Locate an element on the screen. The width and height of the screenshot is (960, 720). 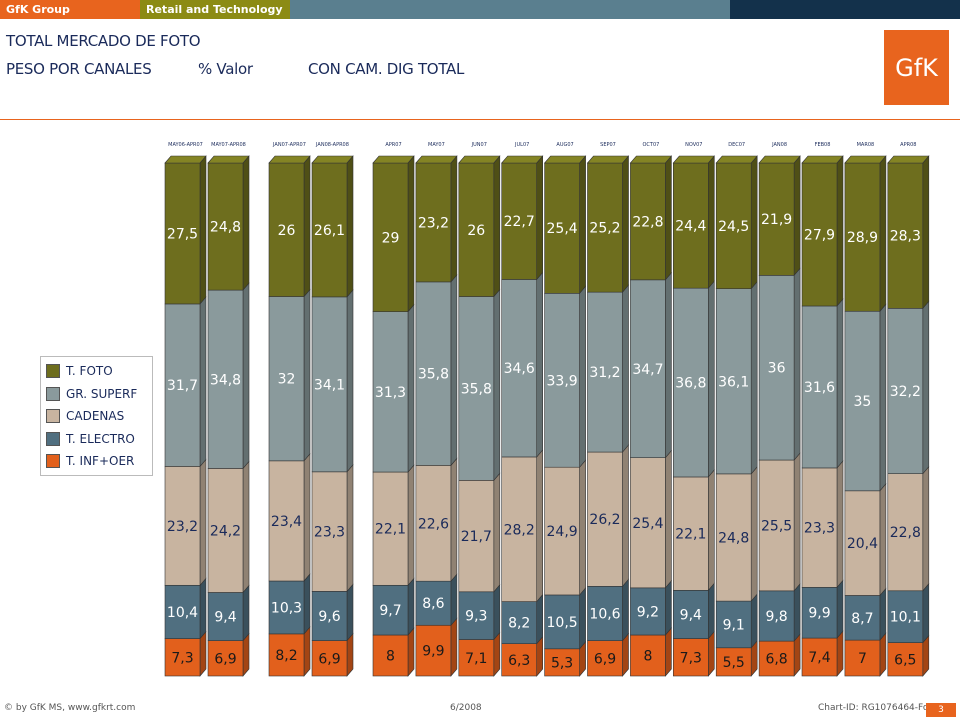
page-number: 3 is located at coordinates (941, 710).